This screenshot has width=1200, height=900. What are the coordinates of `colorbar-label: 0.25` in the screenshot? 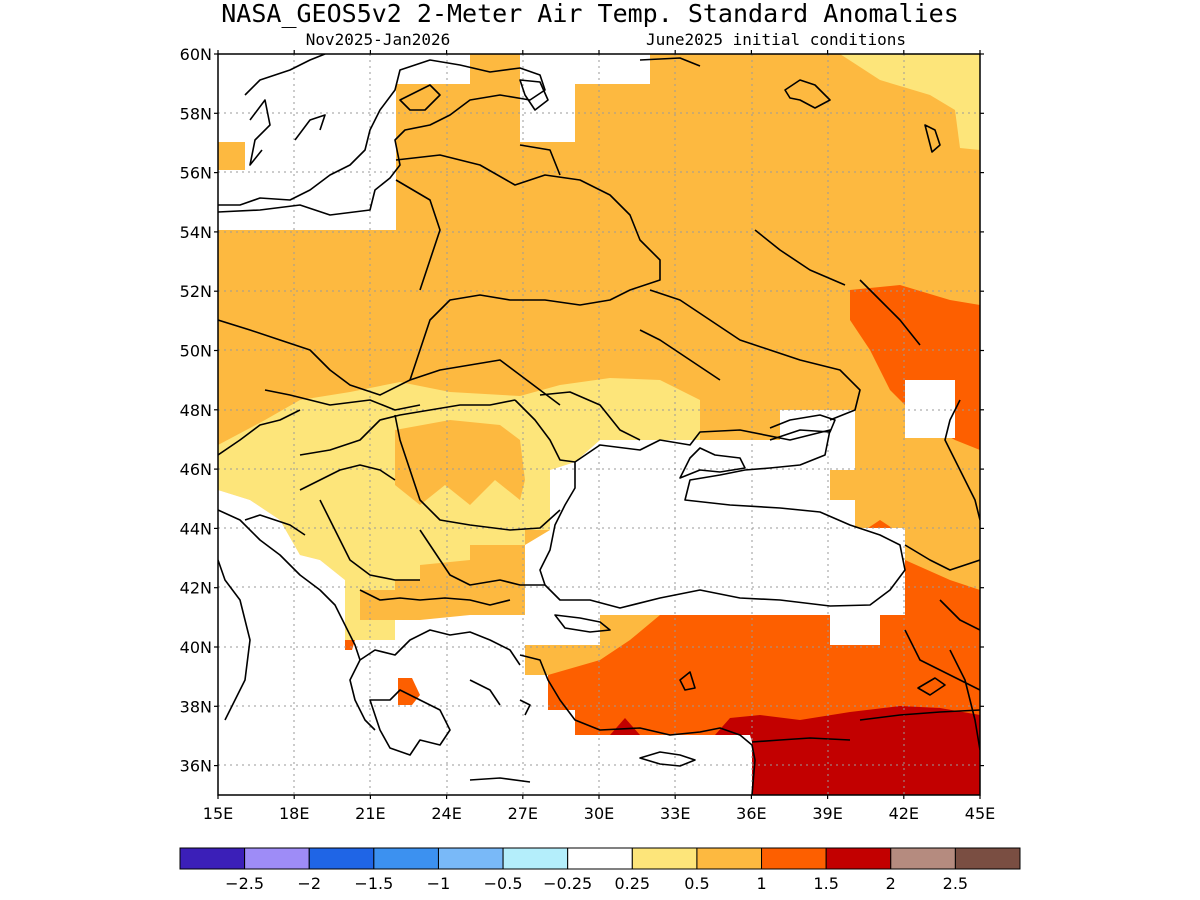 It's located at (632, 883).